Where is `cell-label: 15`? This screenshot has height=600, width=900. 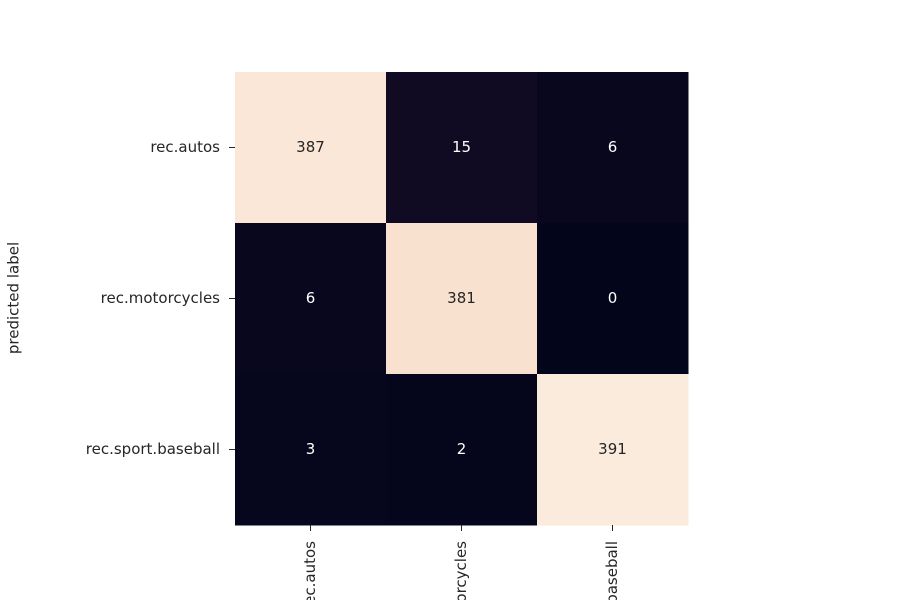 cell-label: 15 is located at coordinates (461, 147).